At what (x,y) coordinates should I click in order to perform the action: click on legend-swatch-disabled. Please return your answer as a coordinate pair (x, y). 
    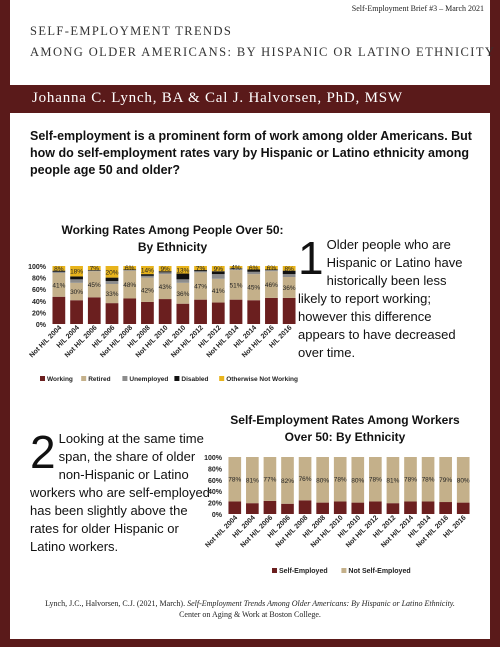
    Looking at the image, I should click on (177, 378).